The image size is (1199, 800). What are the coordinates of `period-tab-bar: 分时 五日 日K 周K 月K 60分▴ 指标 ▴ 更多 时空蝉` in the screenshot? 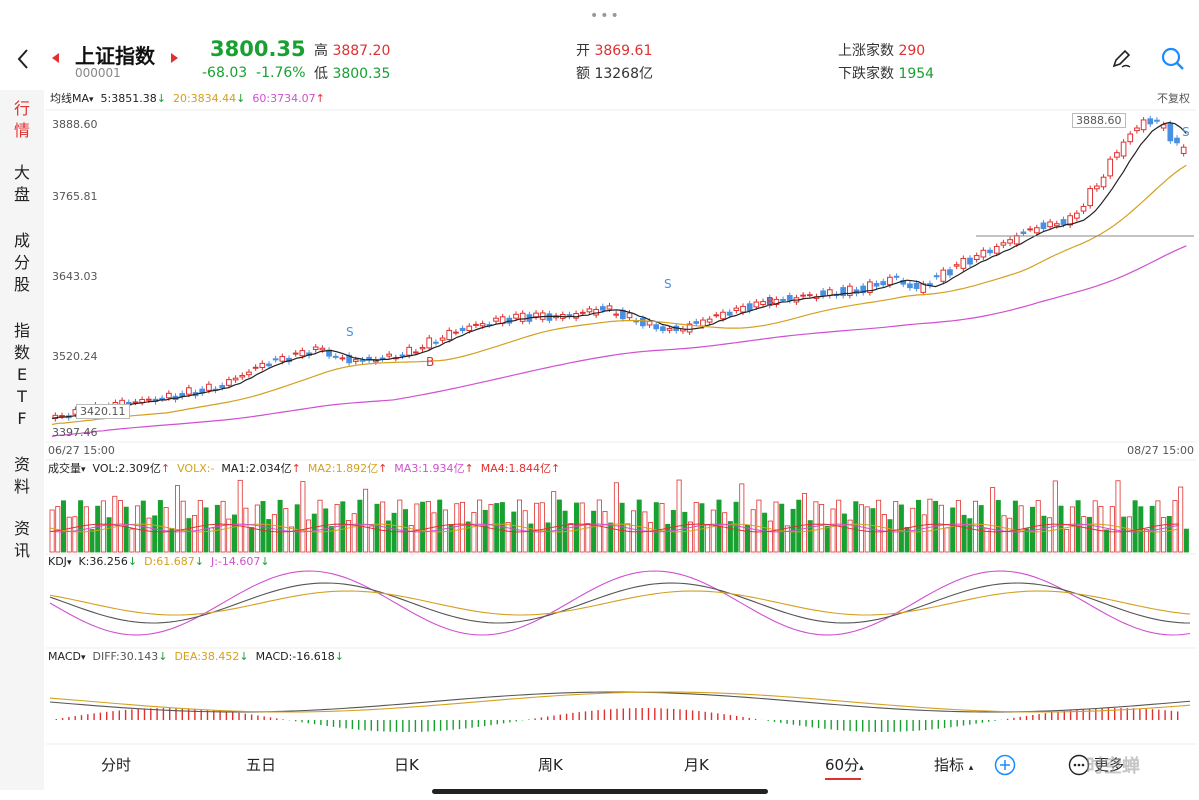 It's located at (621, 765).